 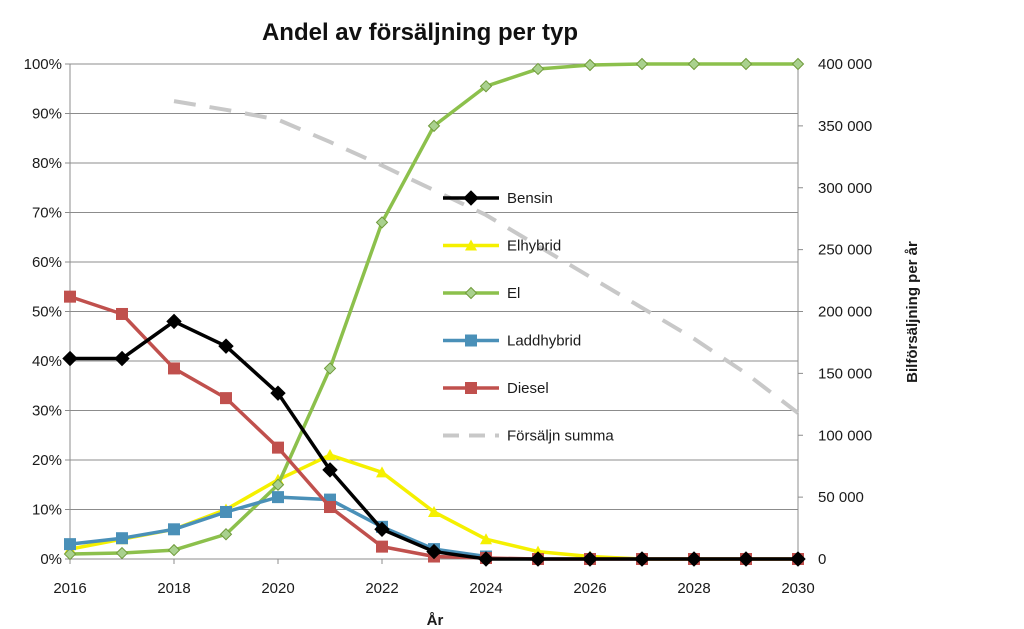 I want to click on x-axis-label: År, so click(x=435, y=620).